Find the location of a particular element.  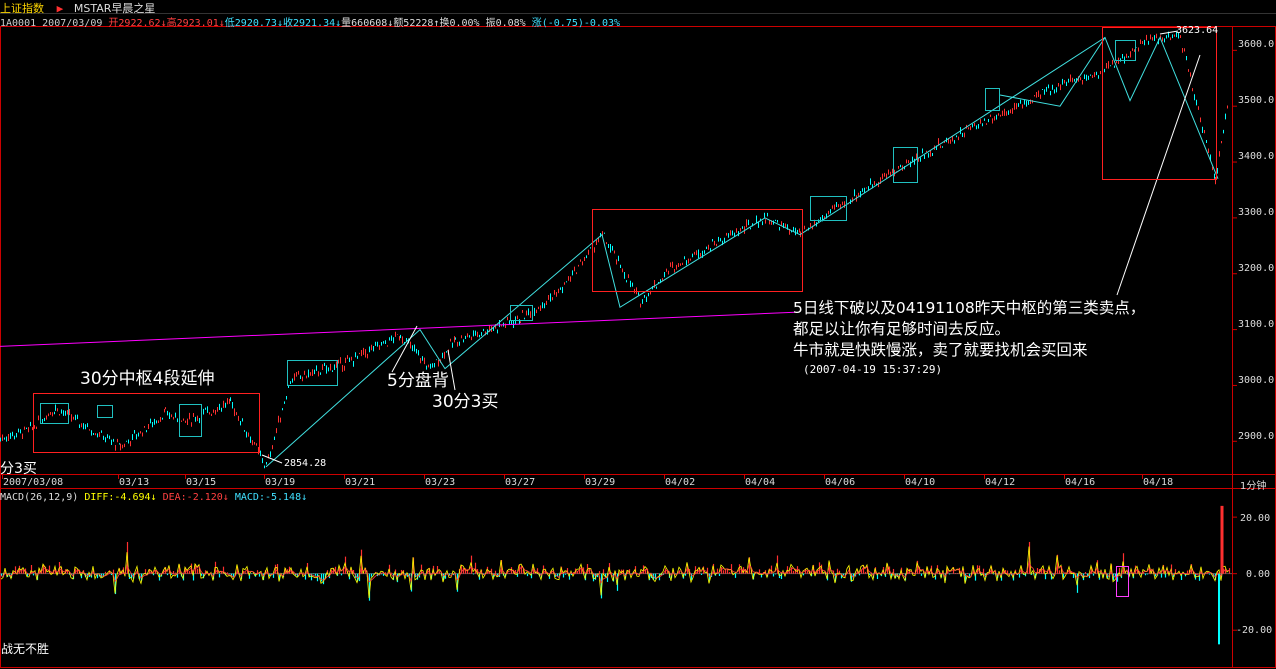

trend-line is located at coordinates (1052, 72).